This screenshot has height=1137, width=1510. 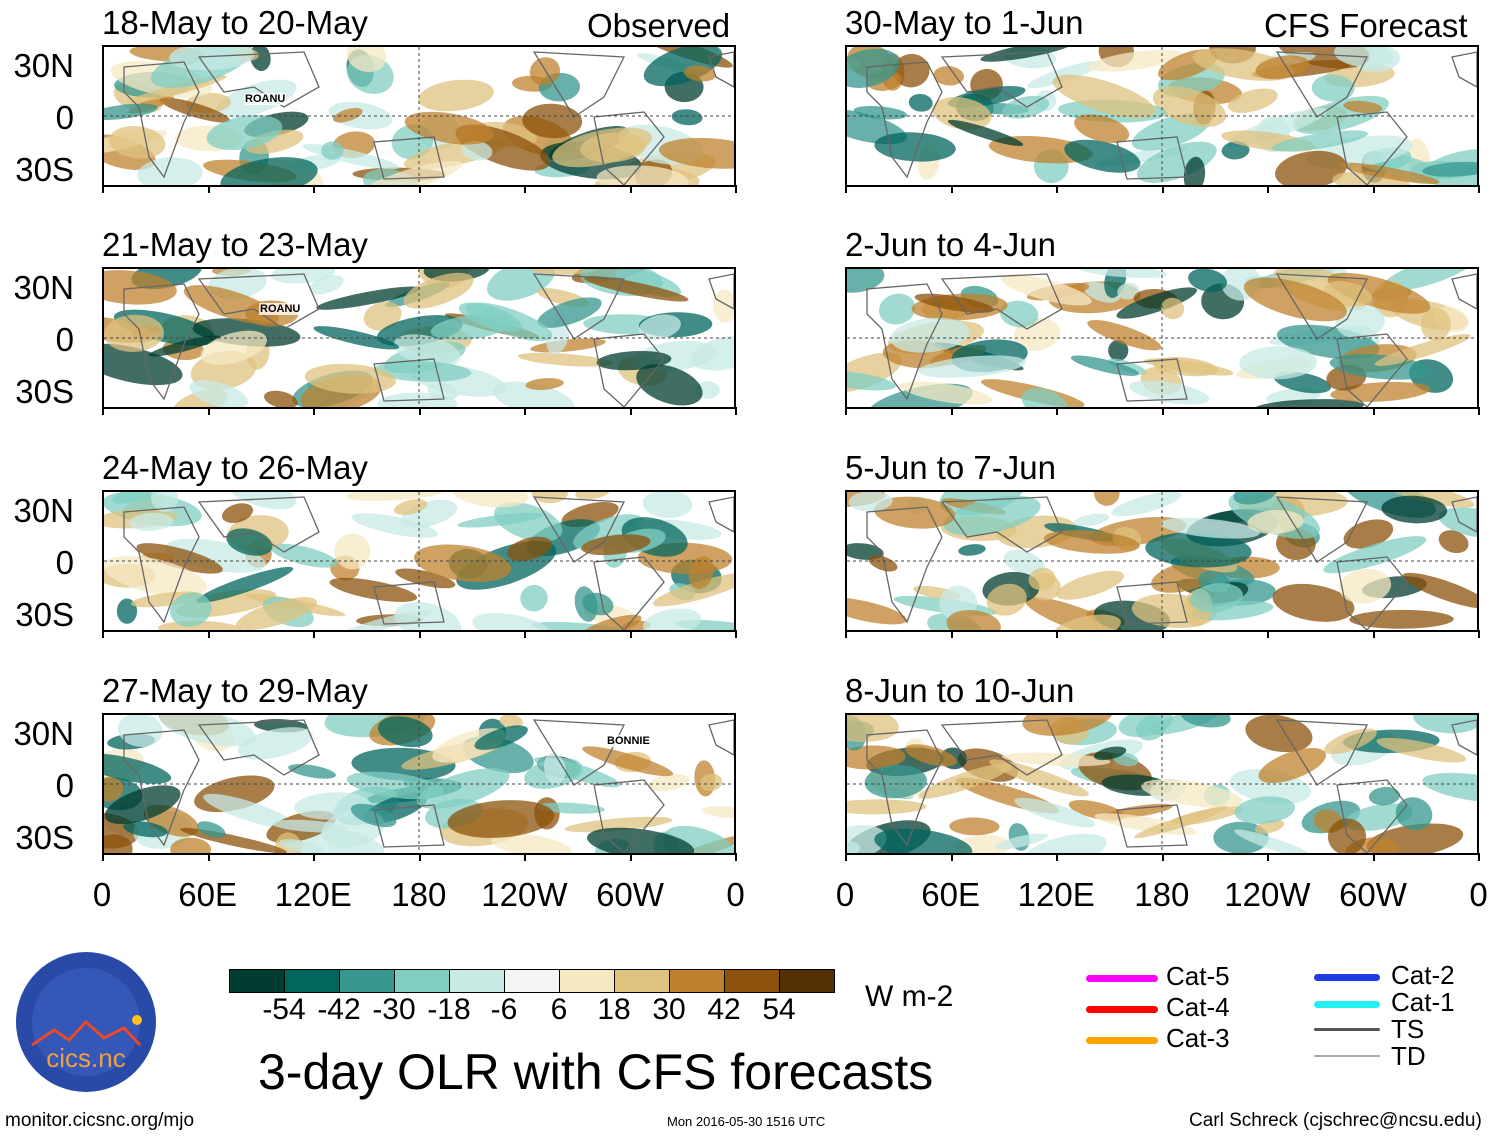 I want to click on legend-swatch-ts, so click(x=1347, y=1029).